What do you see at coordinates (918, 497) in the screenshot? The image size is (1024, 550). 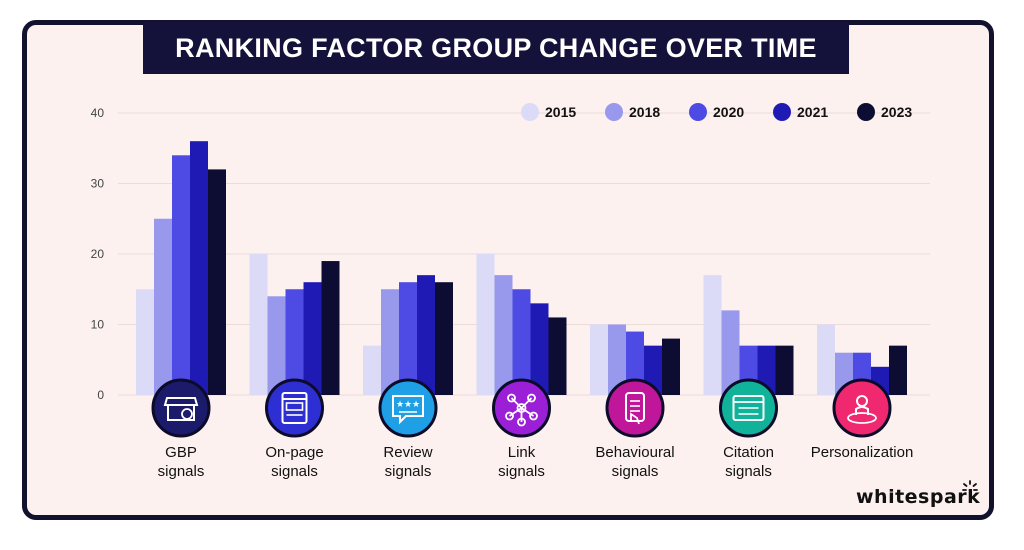 I see `brand-logo-text: whitespark` at bounding box center [918, 497].